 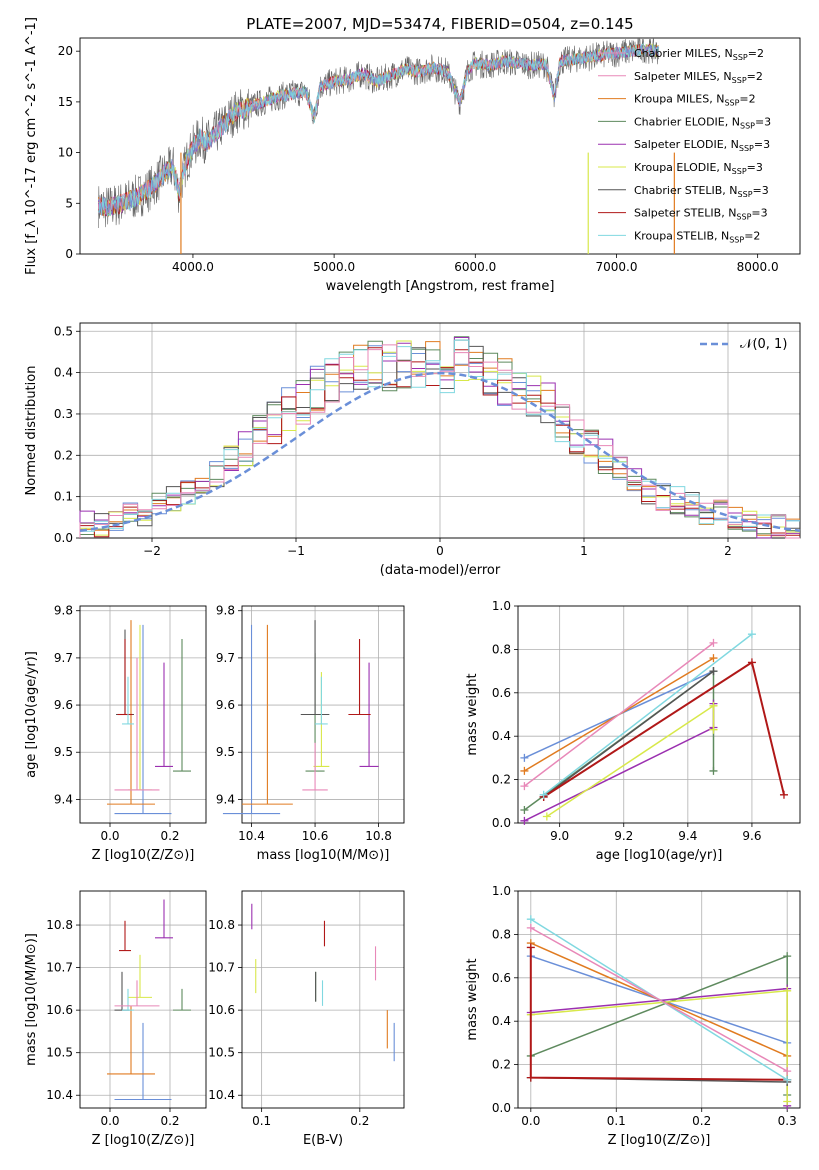 I want to click on normal-curve, so click(x=440, y=452).